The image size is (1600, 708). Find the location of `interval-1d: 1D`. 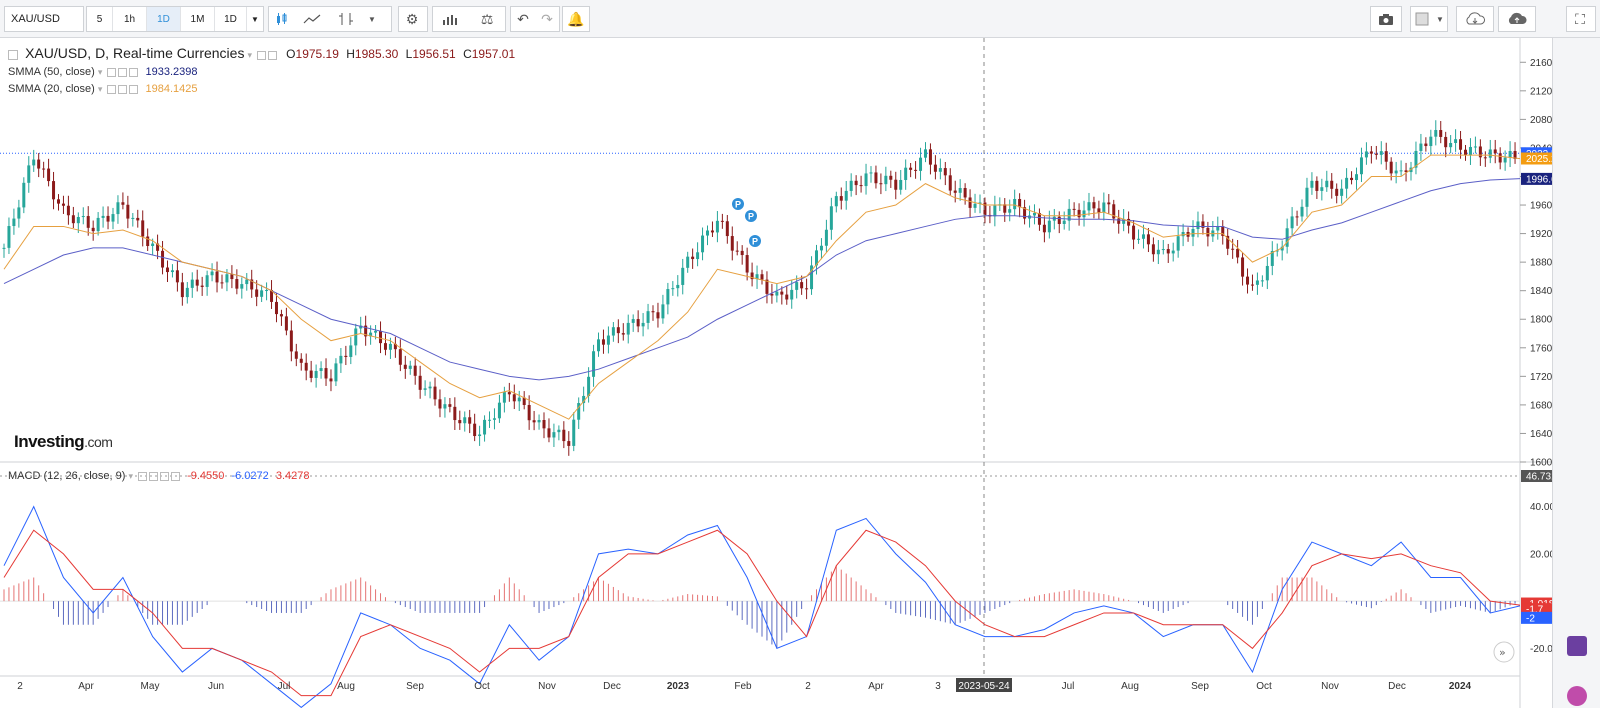

interval-1d: 1D is located at coordinates (164, 19).